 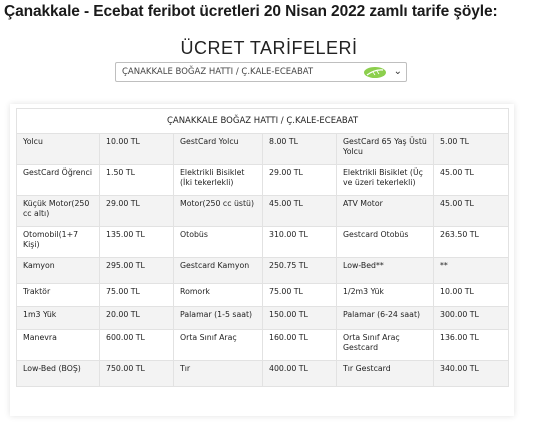 I want to click on tariff-item-price: 136.00 TL, so click(x=471, y=345).